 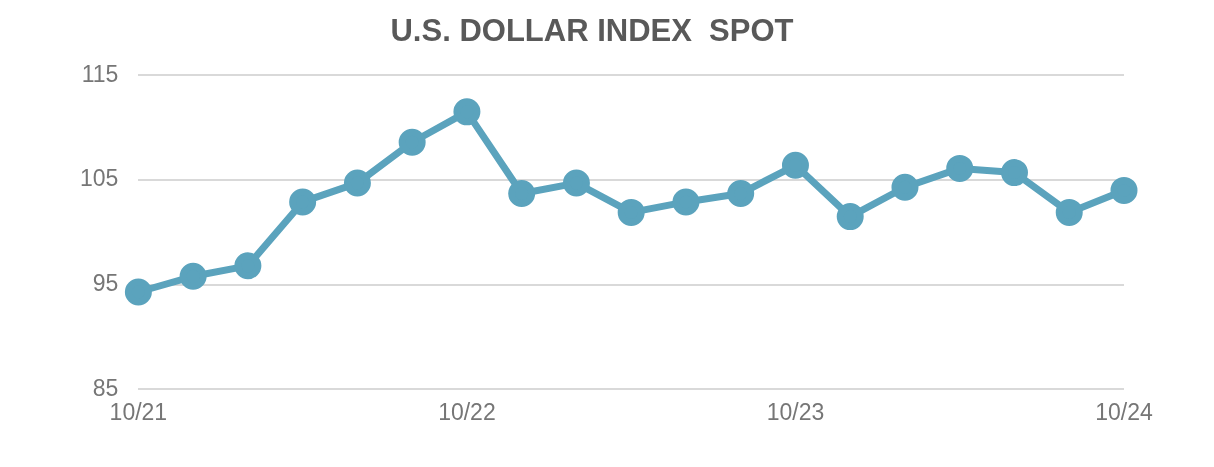 I want to click on y-tick-label: 85, so click(x=105, y=387).